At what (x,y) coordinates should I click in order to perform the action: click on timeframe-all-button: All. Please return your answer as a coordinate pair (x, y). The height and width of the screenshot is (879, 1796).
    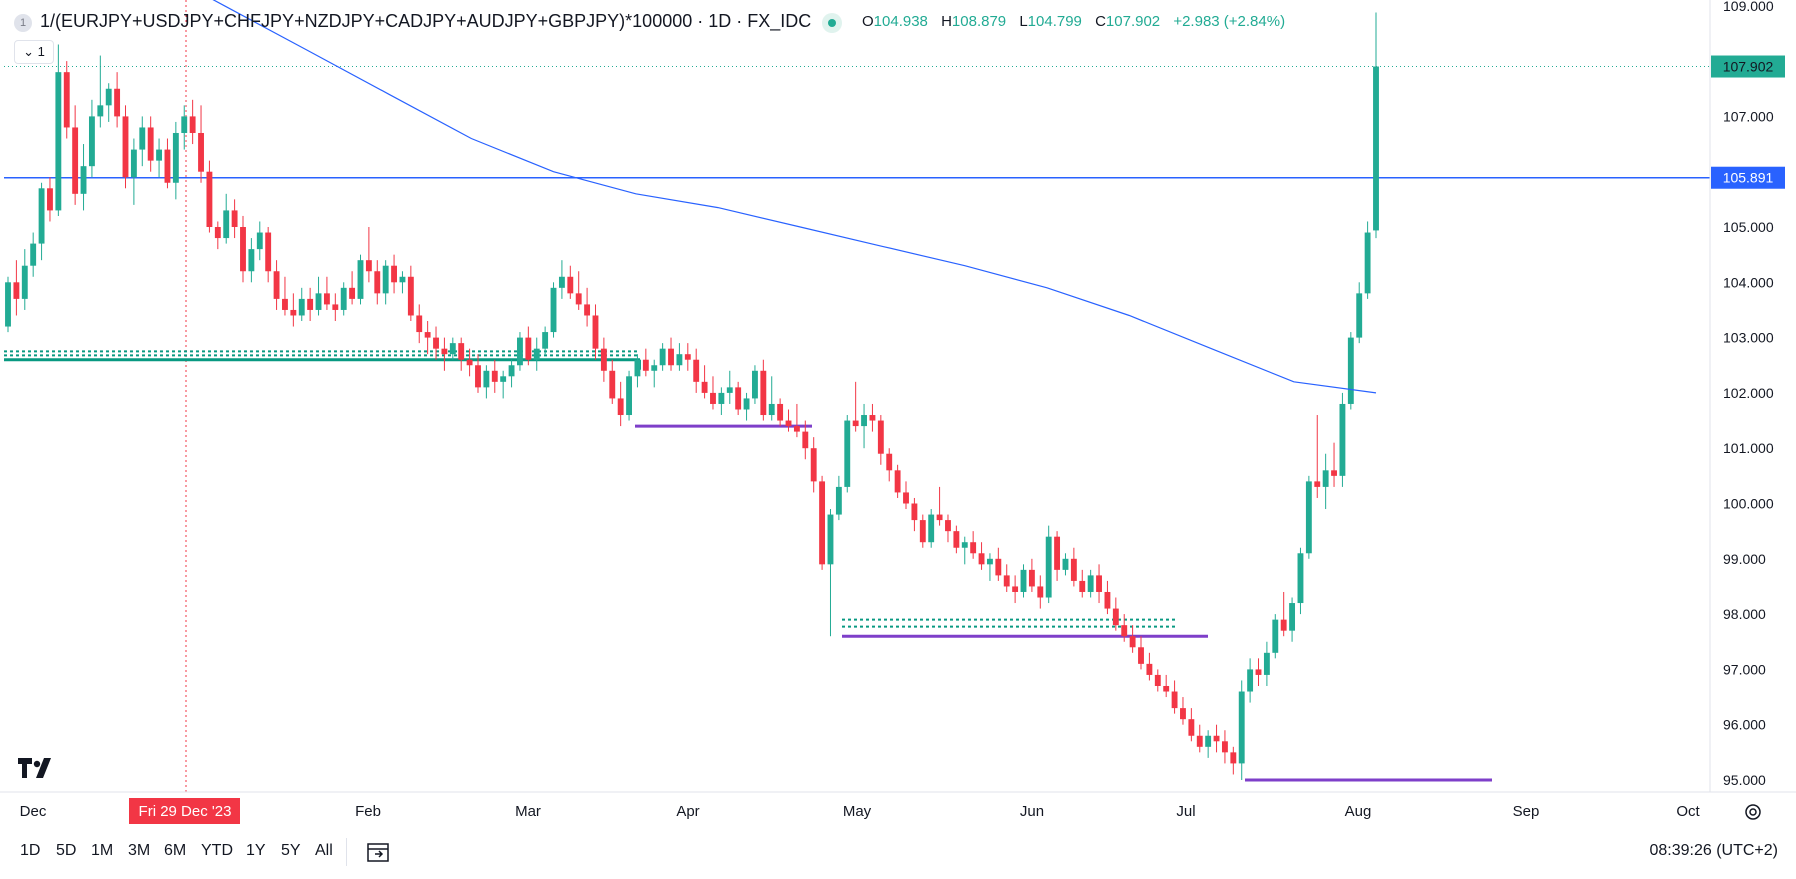
    Looking at the image, I should click on (324, 850).